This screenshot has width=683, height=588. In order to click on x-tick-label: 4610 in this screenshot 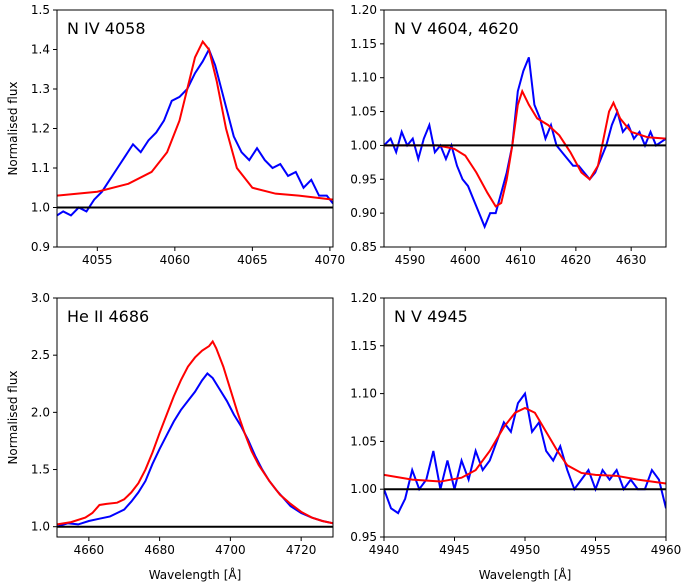, I will do `click(520, 260)`.